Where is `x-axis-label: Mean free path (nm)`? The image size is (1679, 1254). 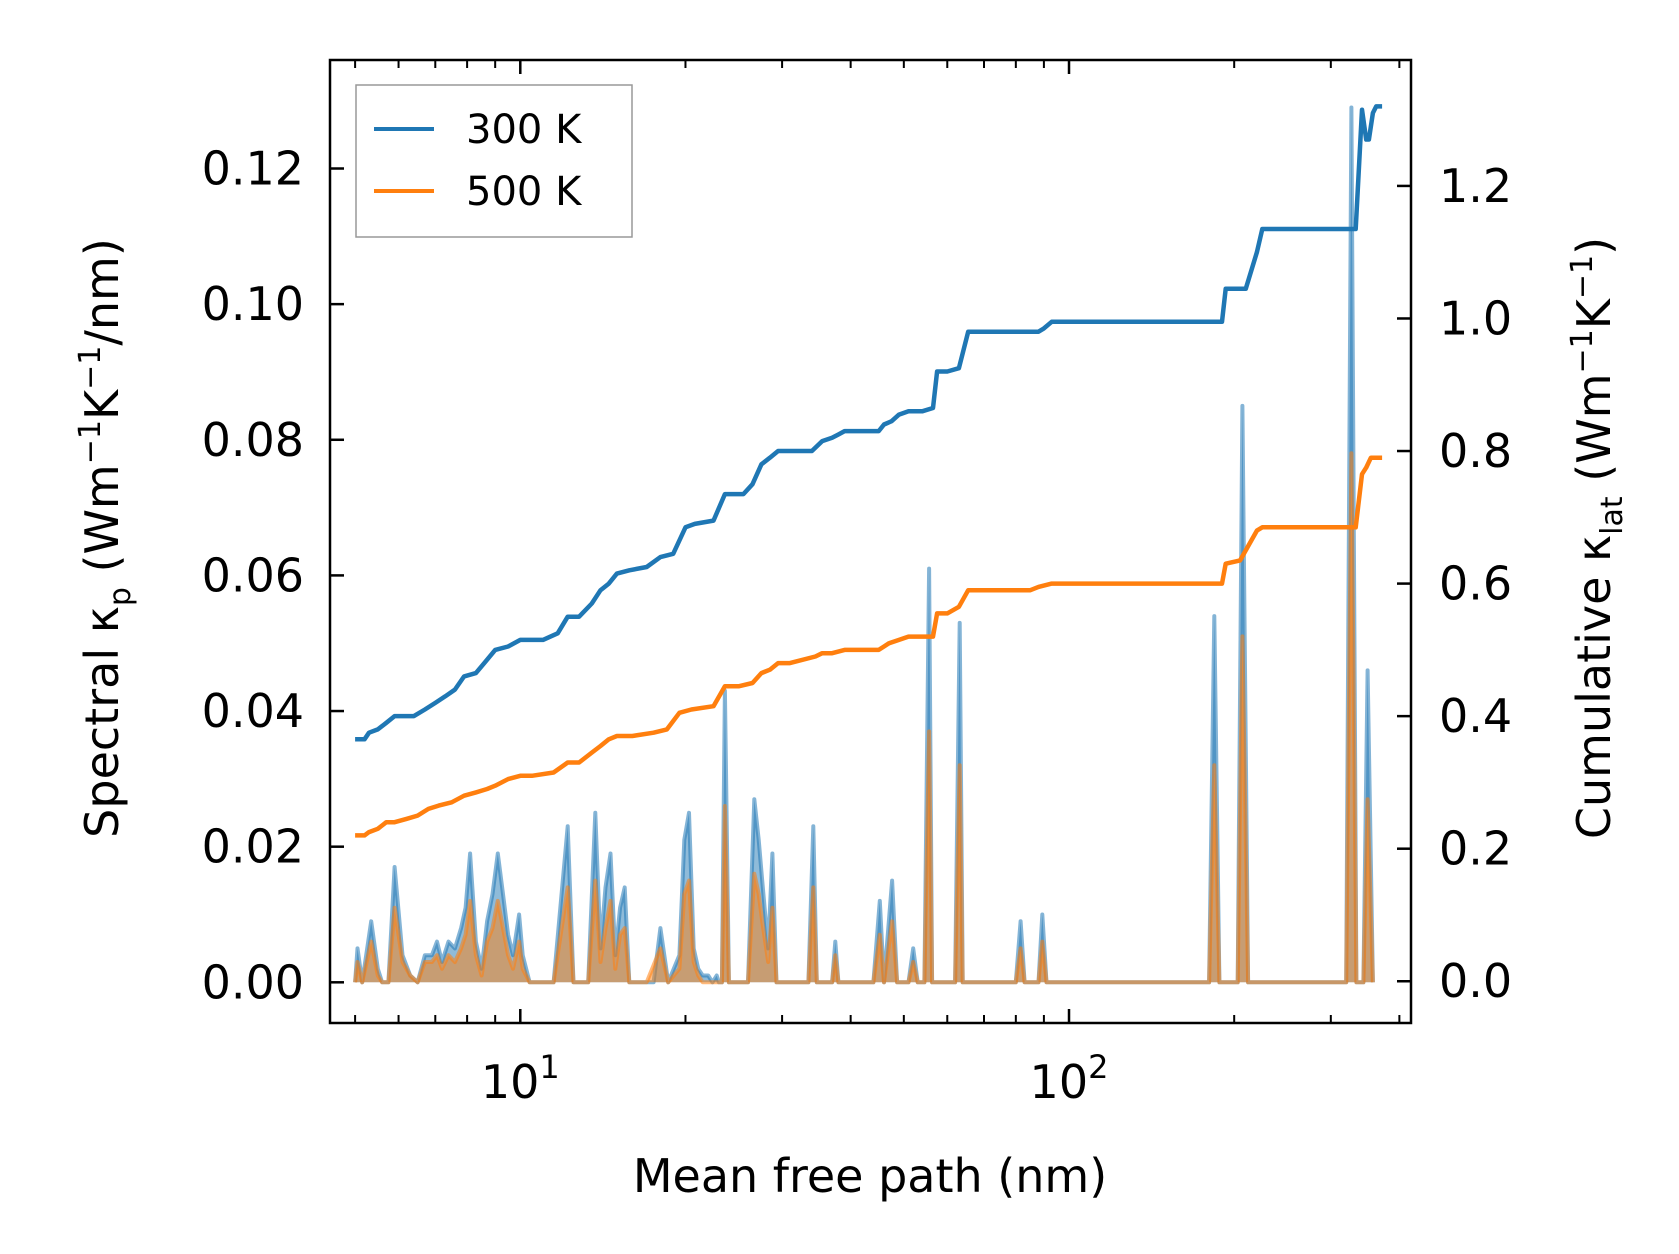 x-axis-label: Mean free path (nm) is located at coordinates (870, 1176).